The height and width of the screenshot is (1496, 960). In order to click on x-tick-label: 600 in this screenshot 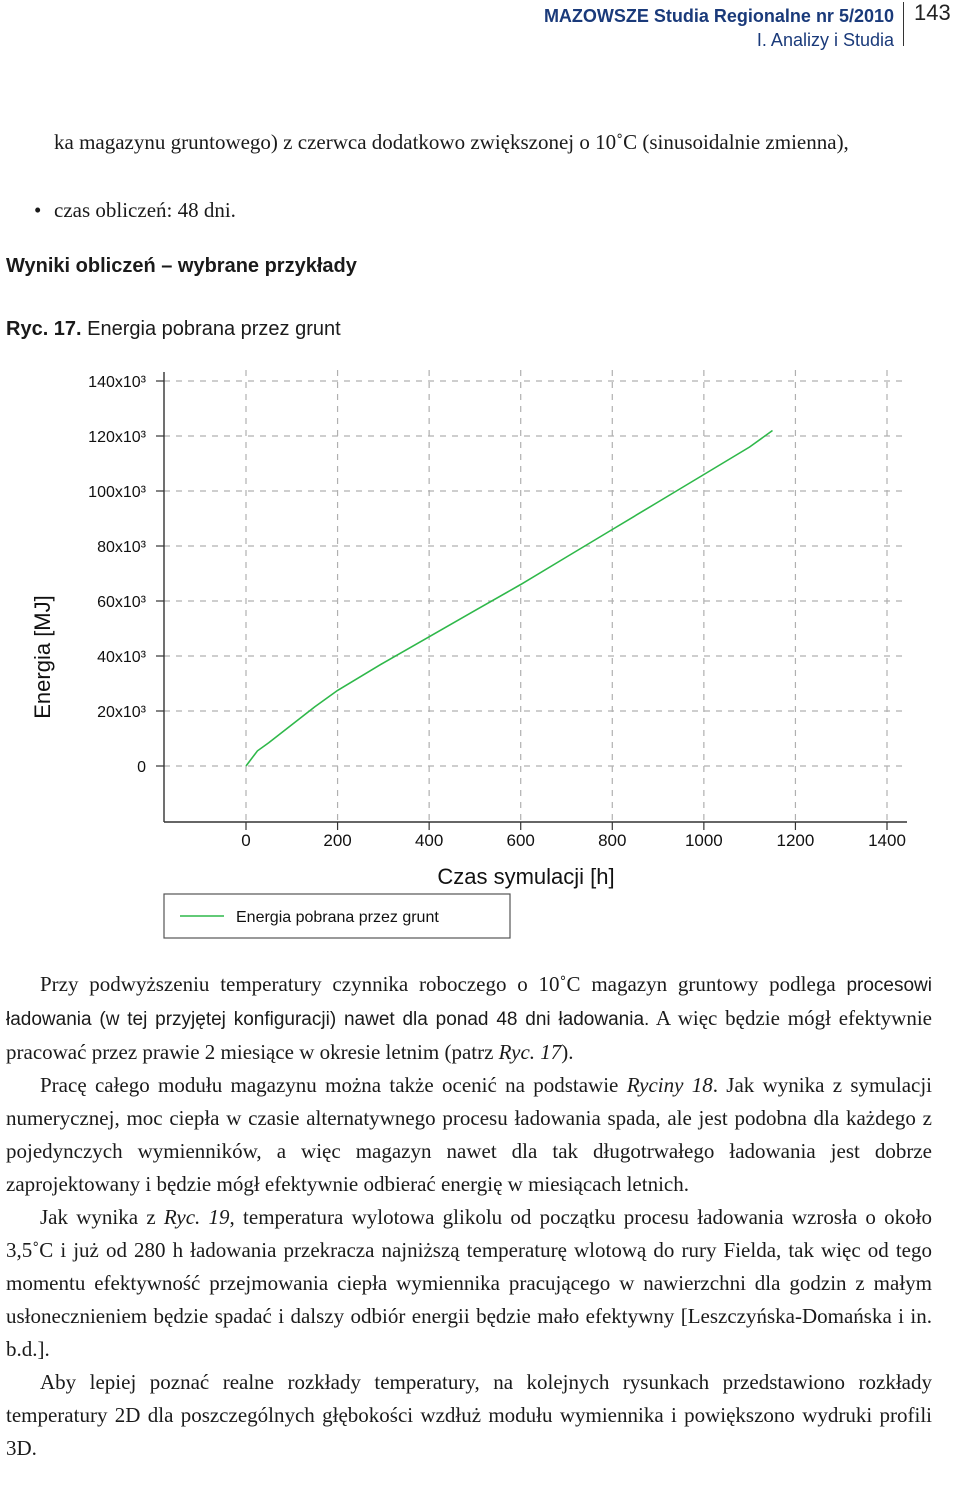, I will do `click(521, 840)`.